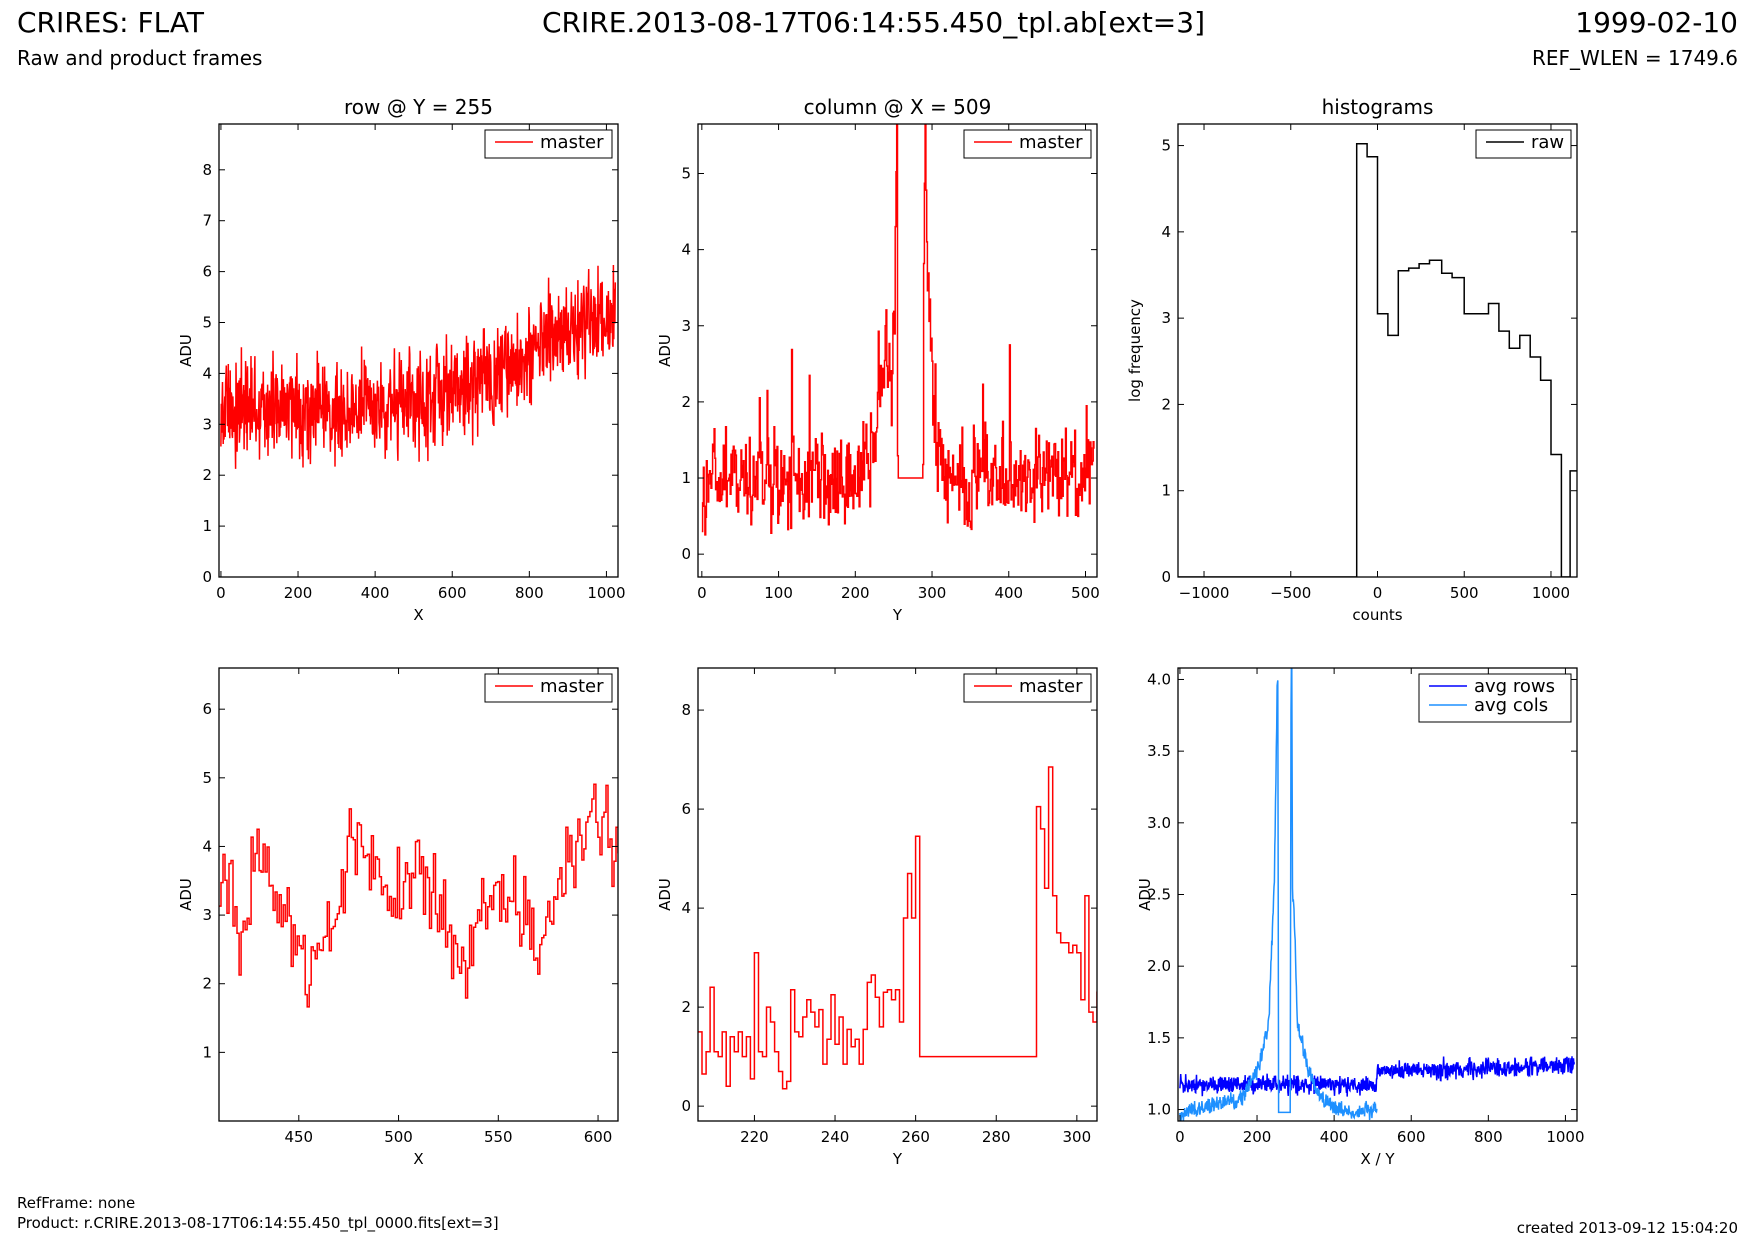 The image size is (1755, 1245). Describe the element at coordinates (1135, 350) in the screenshot. I see `y-axis-label: log frequency` at that location.